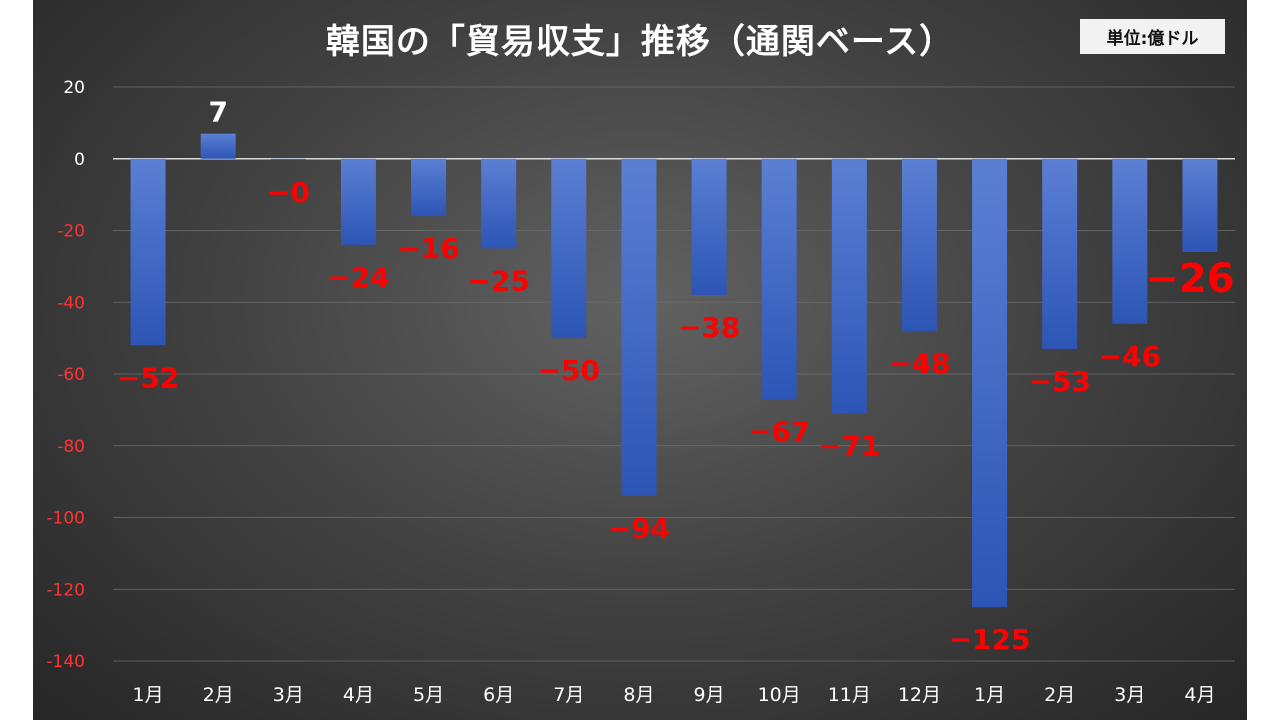 This screenshot has height=720, width=1280. What do you see at coordinates (709, 695) in the screenshot?
I see `x-category-label: 9月` at bounding box center [709, 695].